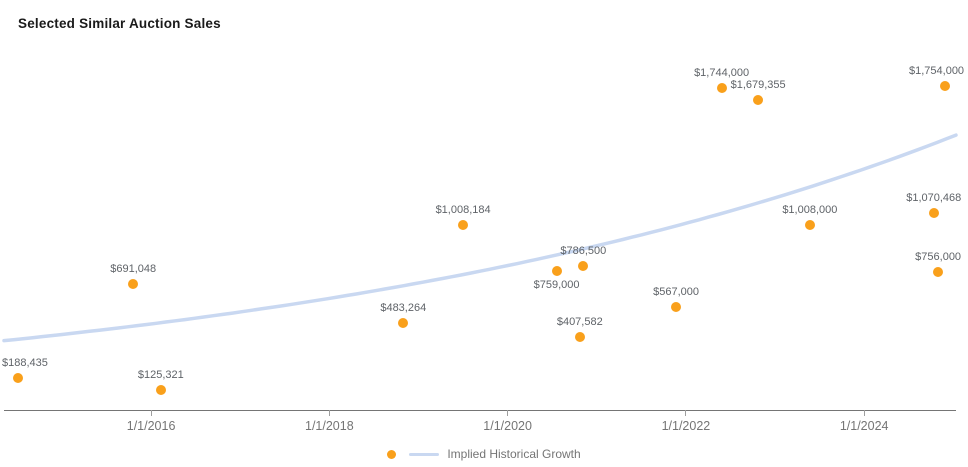 Image resolution: width=968 pixels, height=467 pixels. What do you see at coordinates (676, 292) in the screenshot?
I see `point-label: $567,000` at bounding box center [676, 292].